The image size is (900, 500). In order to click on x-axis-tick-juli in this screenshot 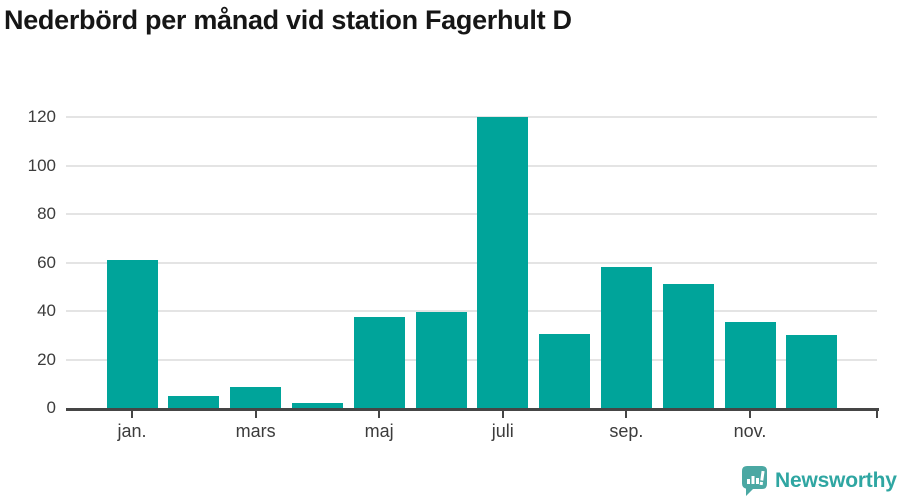, I will do `click(502, 413)`.